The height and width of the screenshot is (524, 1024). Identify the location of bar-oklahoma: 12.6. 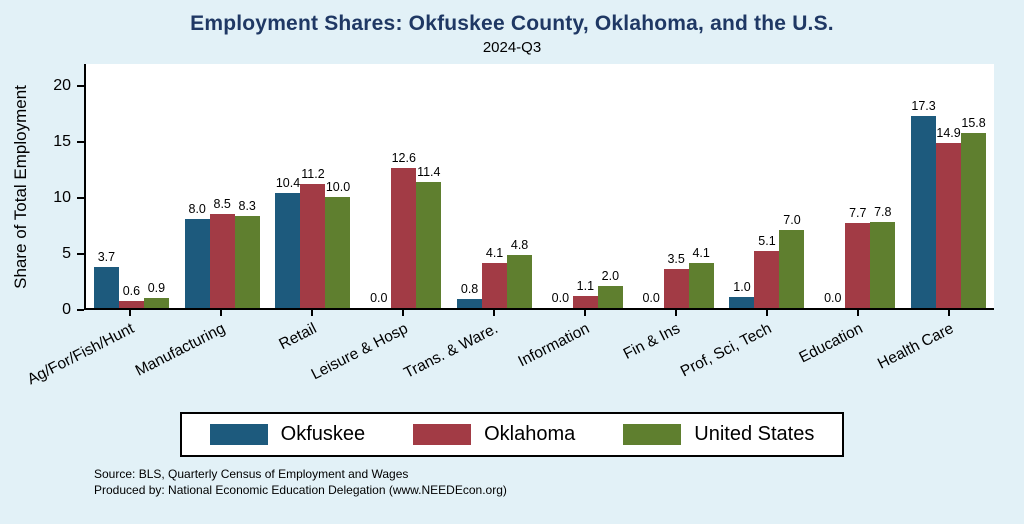
(404, 229).